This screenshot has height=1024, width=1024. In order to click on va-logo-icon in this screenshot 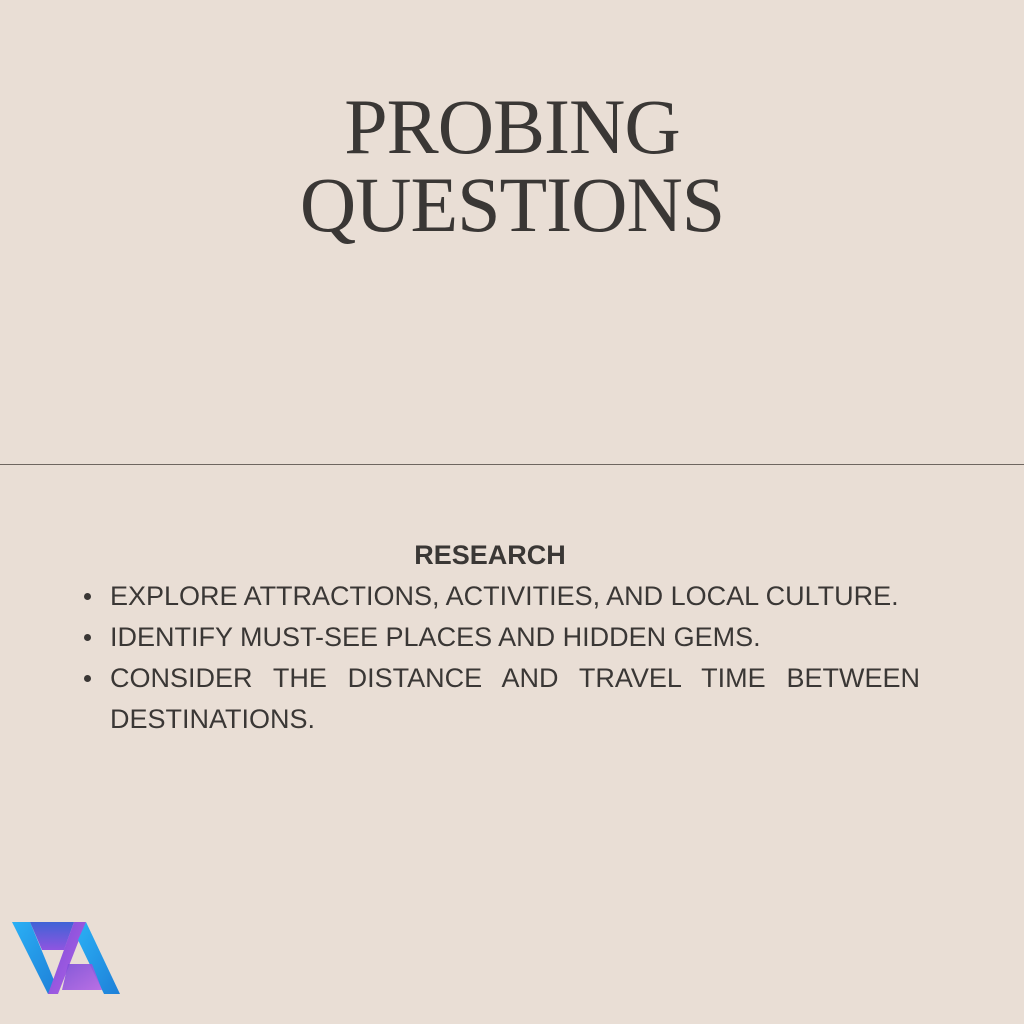, I will do `click(67, 958)`.